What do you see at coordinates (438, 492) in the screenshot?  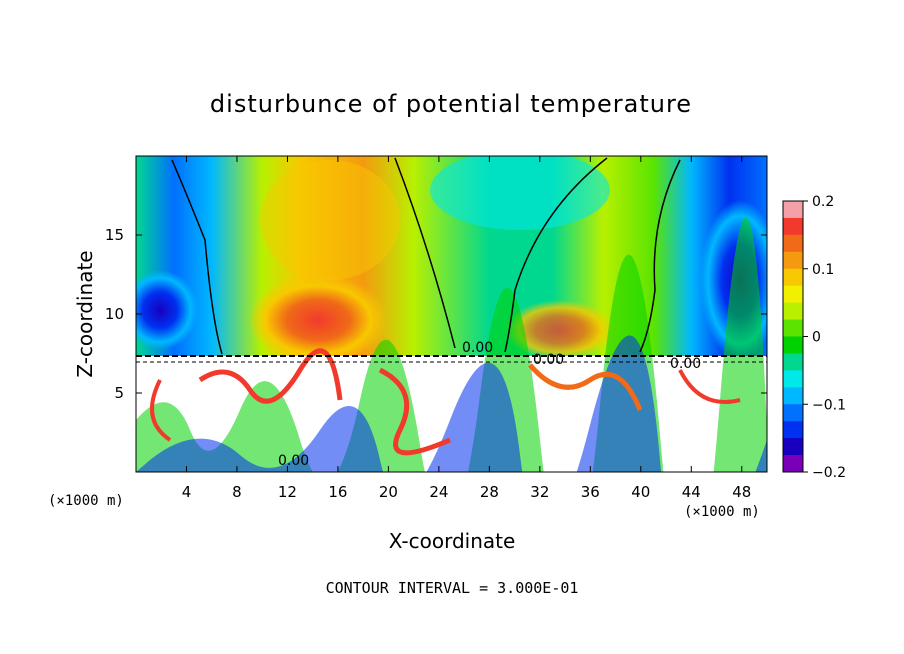 I see `x-tick-label: 24` at bounding box center [438, 492].